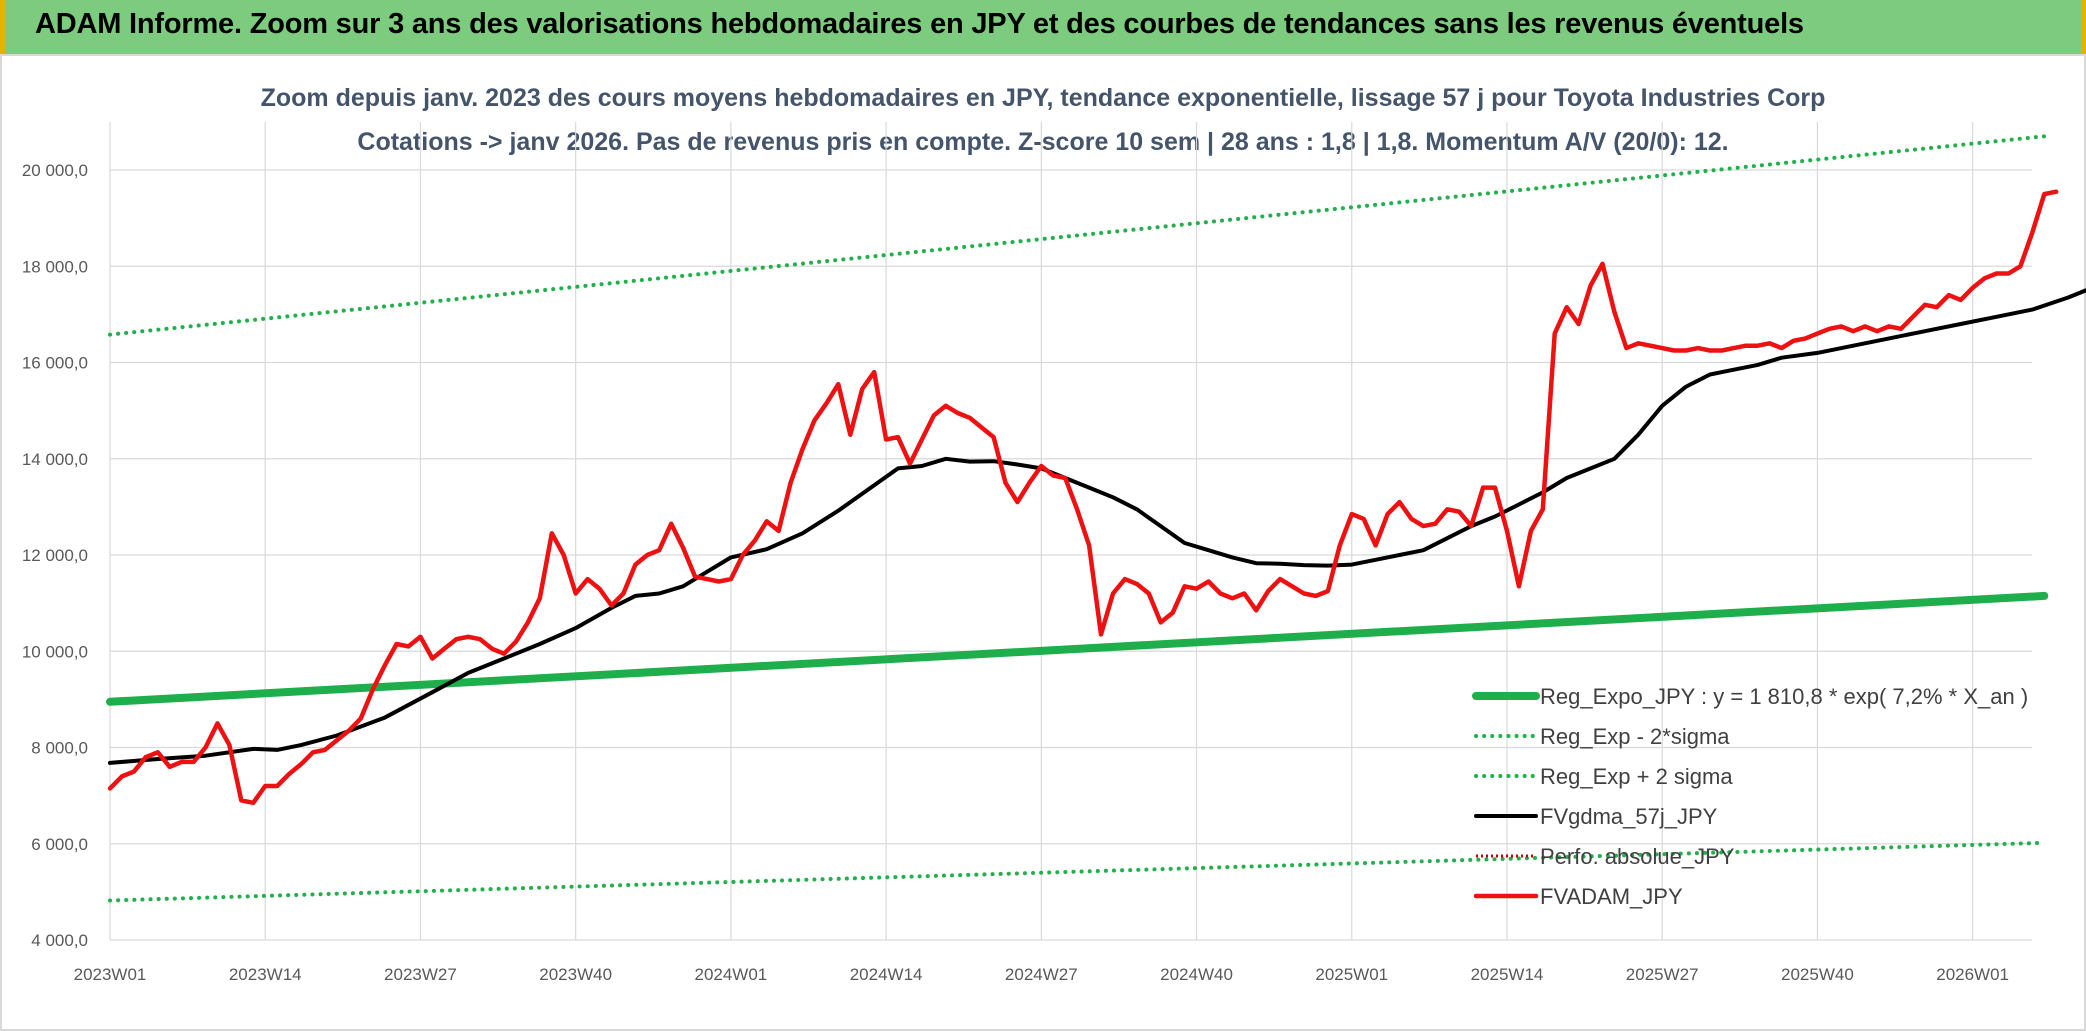  I want to click on x-tick-label: 2024W14, so click(886, 974).